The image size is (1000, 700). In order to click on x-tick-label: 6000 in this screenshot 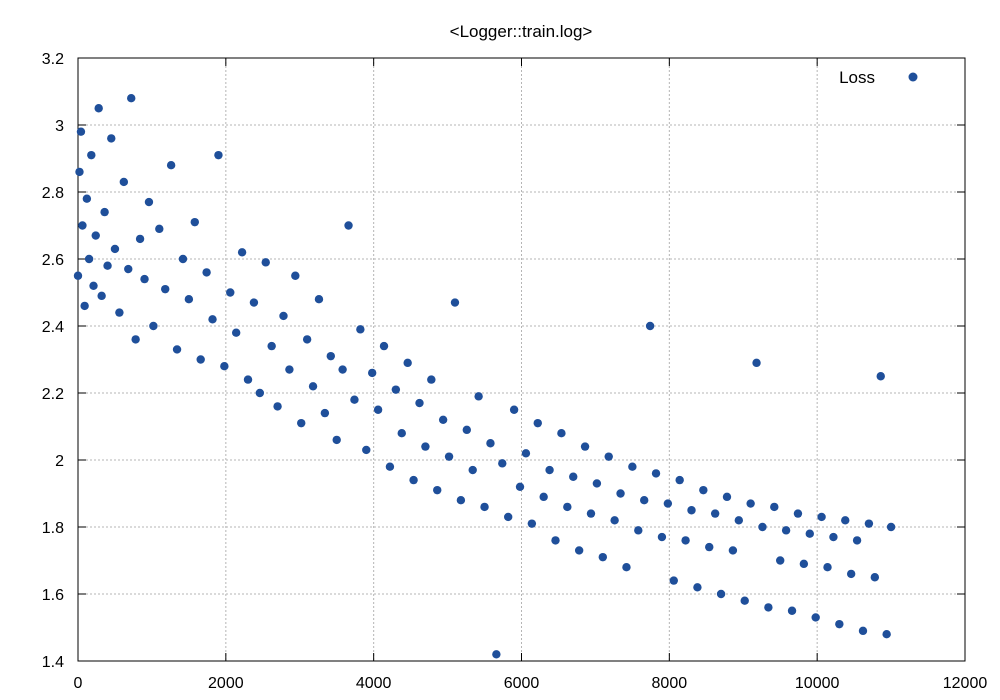, I will do `click(522, 683)`.